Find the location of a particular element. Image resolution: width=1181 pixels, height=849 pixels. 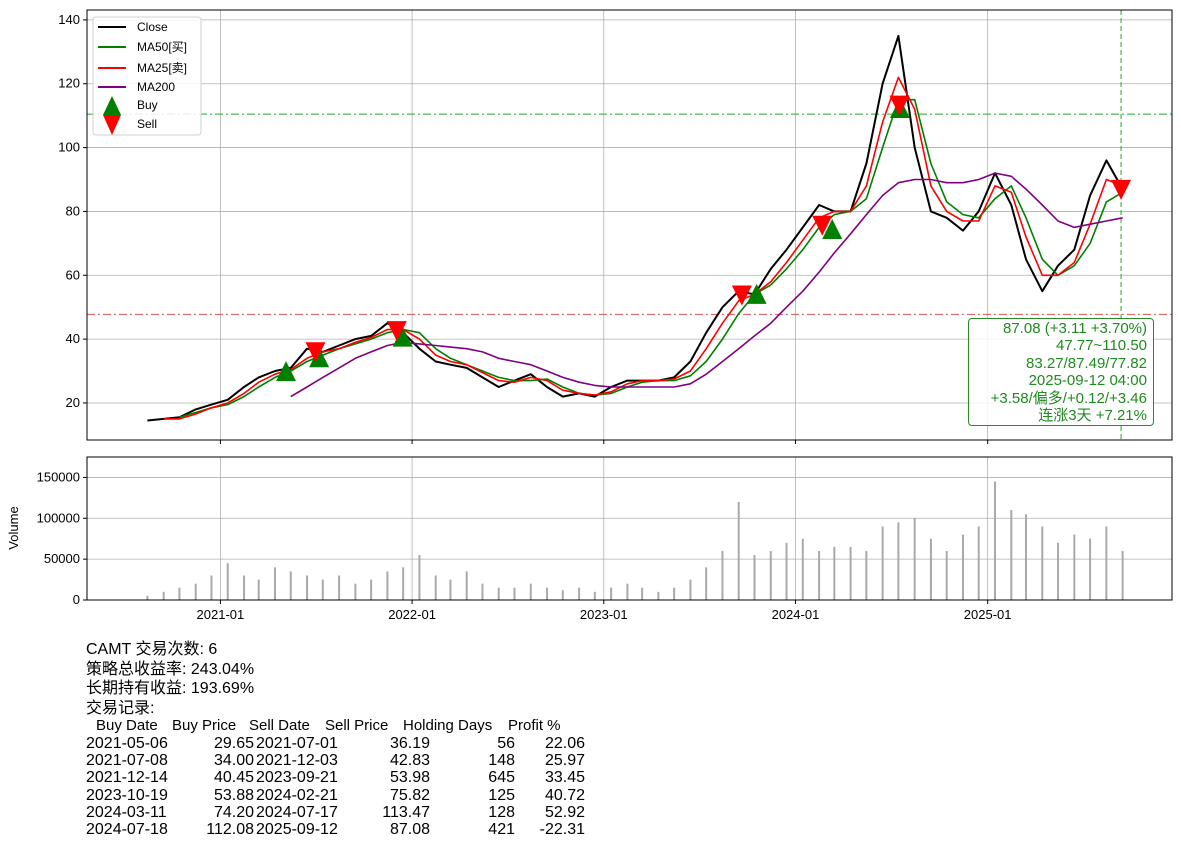

cell-sell-price: 75.82 is located at coordinates (409, 795).